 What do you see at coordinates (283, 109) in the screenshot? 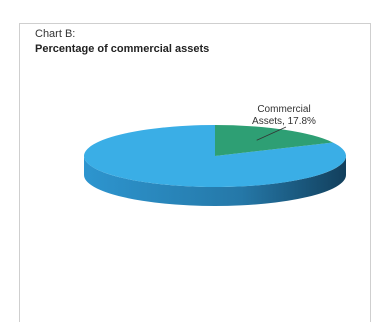
I see `data-label-line1: Commercial` at bounding box center [283, 109].